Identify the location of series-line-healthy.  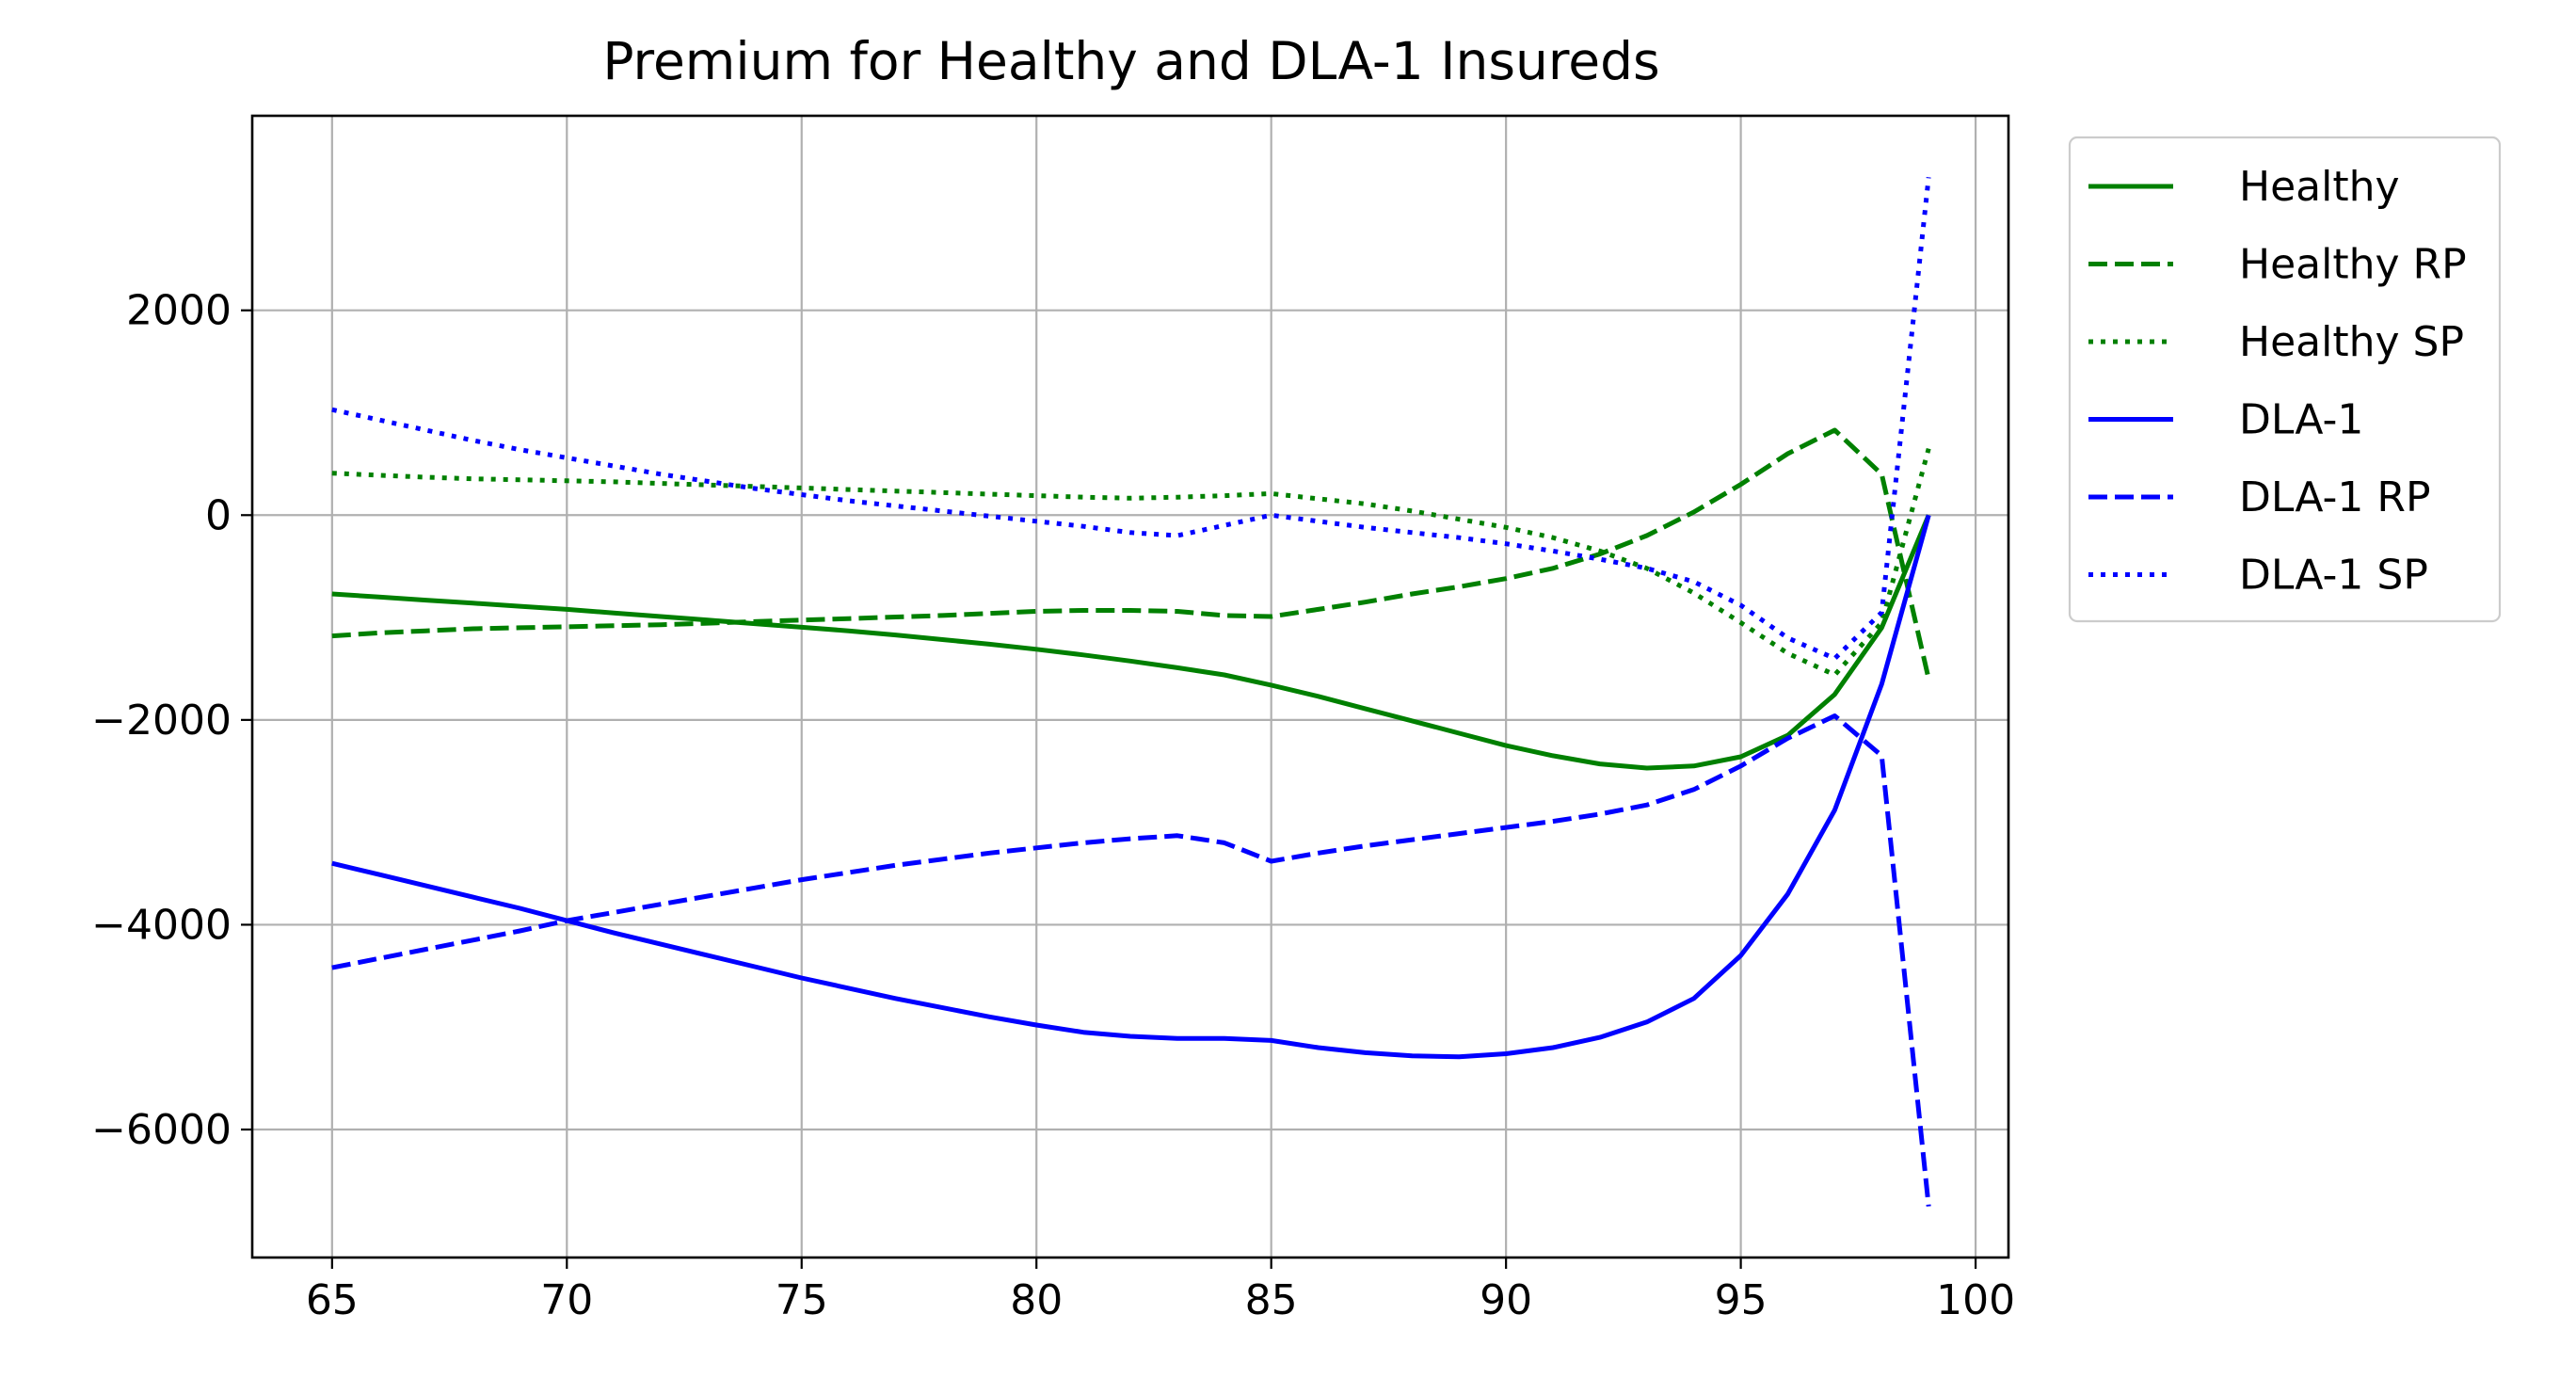
(1131, 642).